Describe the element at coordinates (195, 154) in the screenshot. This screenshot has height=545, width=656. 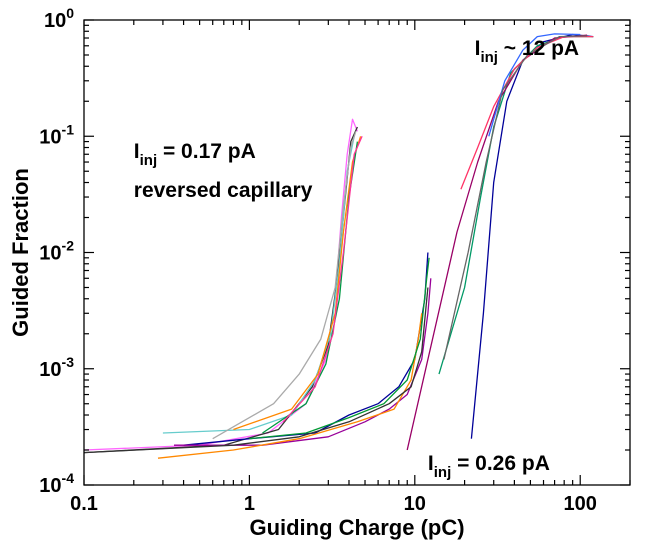
I see `annotation-0: Iinj = 0.17 pA` at that location.